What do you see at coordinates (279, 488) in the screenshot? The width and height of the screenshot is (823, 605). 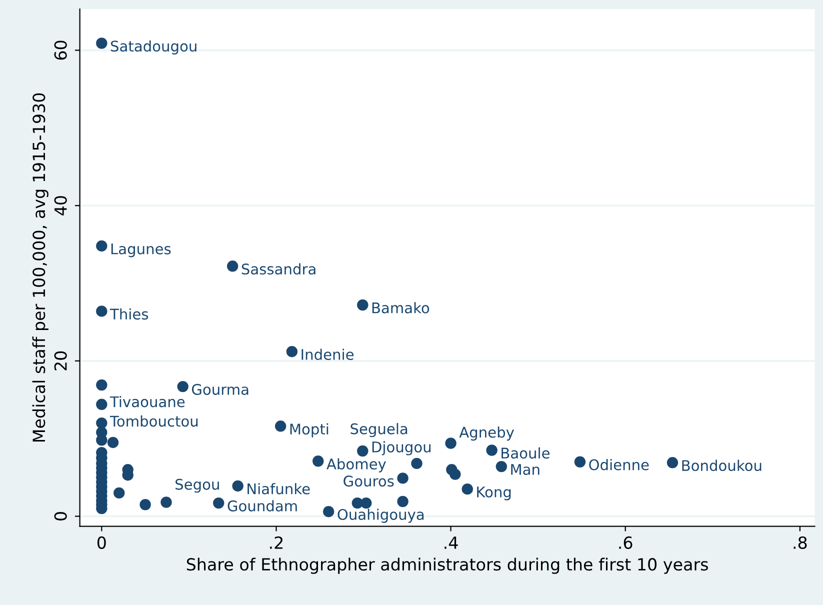 I see `annotation: Niafunke` at bounding box center [279, 488].